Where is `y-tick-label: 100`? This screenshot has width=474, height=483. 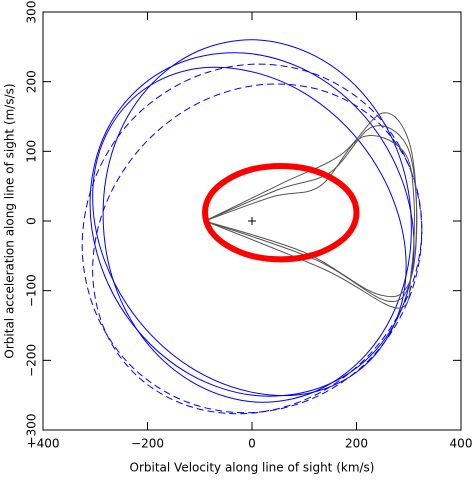
y-tick-label: 100 is located at coordinates (32, 151).